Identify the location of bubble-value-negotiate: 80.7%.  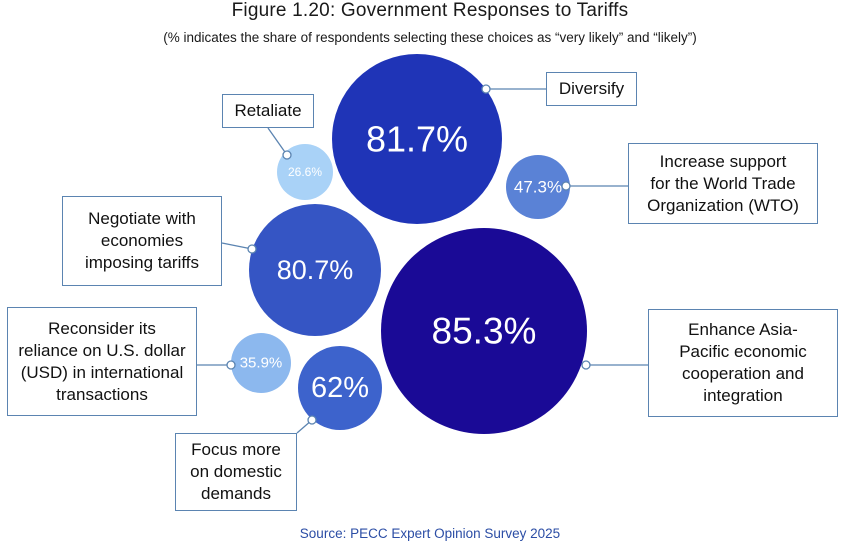
(315, 270).